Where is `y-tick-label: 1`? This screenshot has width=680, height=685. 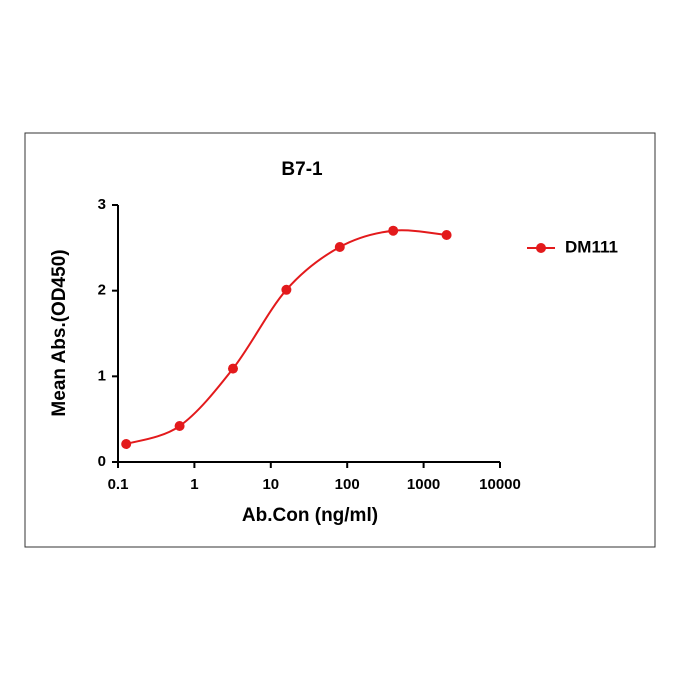
y-tick-label: 1 is located at coordinates (102, 375).